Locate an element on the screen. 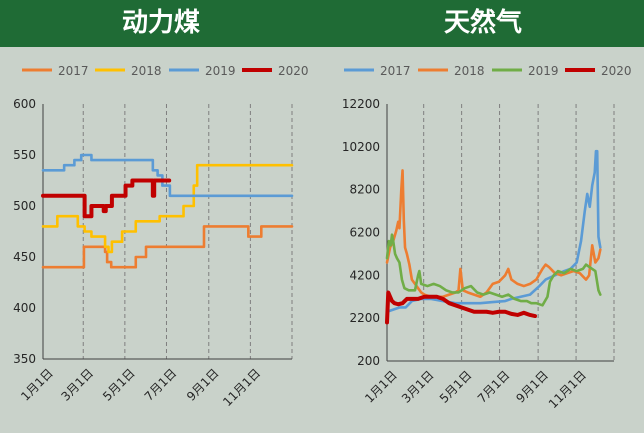  right-chart-title: 天然气 is located at coordinates (482, 23).